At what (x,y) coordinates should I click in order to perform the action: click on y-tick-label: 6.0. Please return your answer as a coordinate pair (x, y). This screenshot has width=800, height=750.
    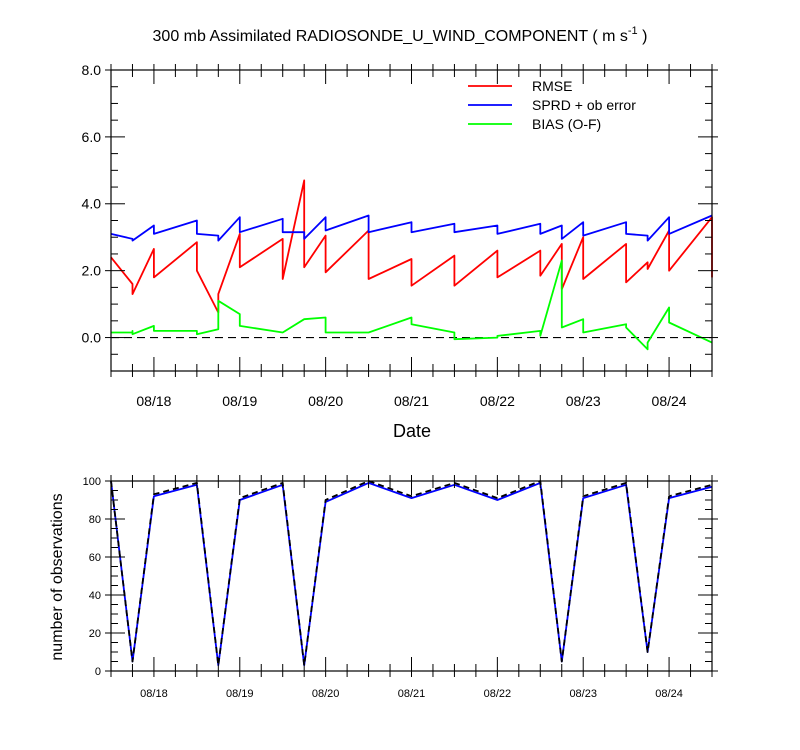
    Looking at the image, I should click on (92, 137).